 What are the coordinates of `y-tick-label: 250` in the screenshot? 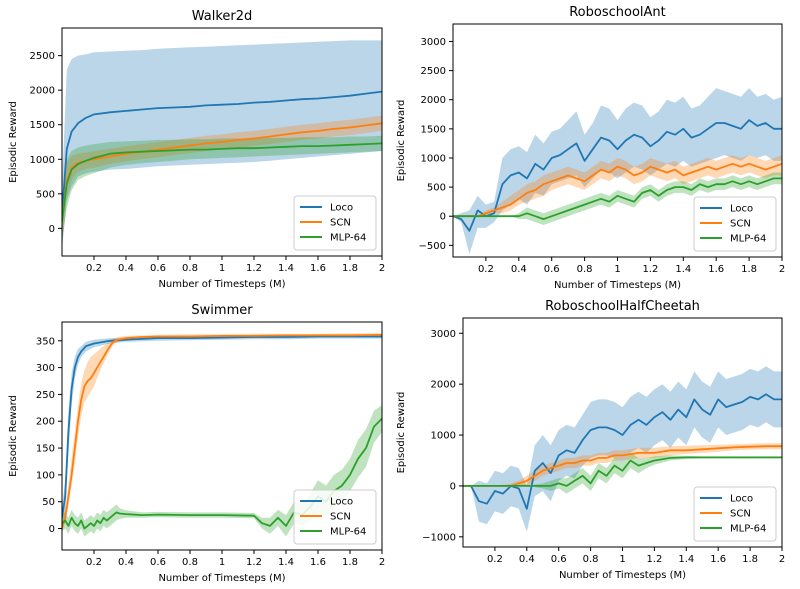 It's located at (45, 395).